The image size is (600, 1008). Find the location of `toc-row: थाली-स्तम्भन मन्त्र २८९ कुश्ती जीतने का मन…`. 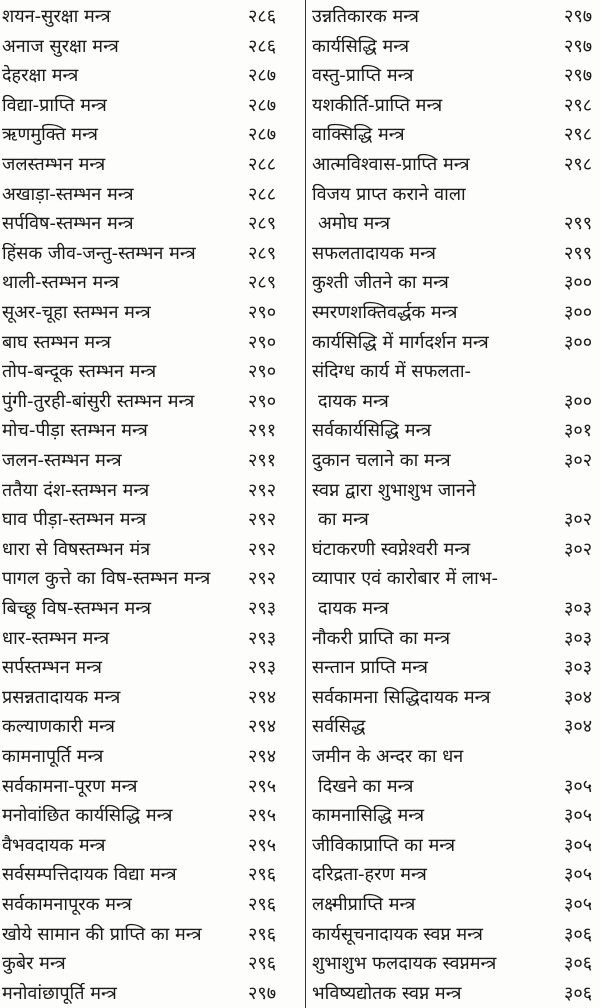

toc-row: थाली-स्तम्भन मन्त्र २८९ कुश्ती जीतने का मन… is located at coordinates (300, 282).